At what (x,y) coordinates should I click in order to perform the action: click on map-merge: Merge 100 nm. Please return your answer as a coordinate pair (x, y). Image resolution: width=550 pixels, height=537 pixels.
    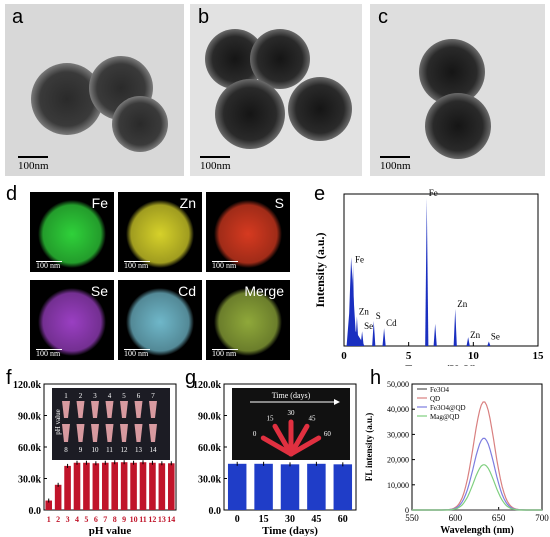
    Looking at the image, I should click on (248, 320).